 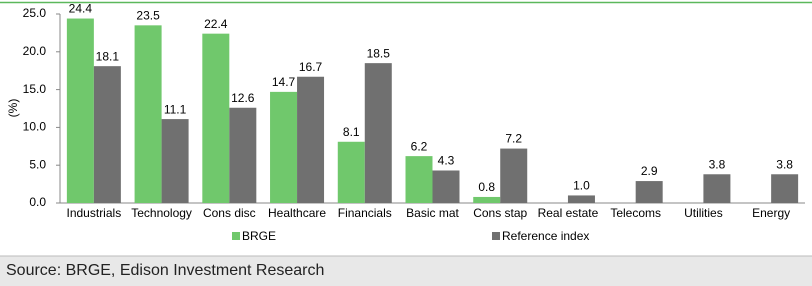 What do you see at coordinates (148, 16) in the screenshot?
I see `value-label: 23.5` at bounding box center [148, 16].